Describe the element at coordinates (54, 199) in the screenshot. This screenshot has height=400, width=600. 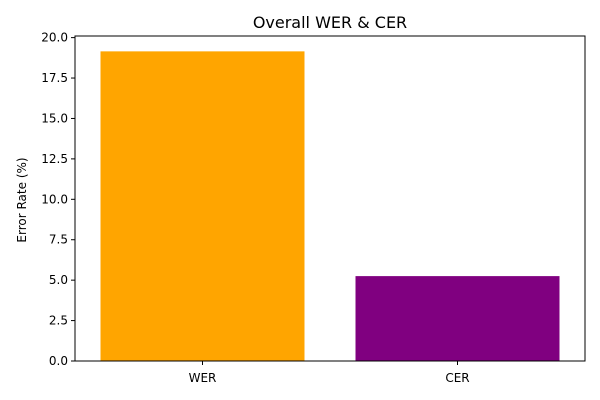
I see `y-tick-label: 10.0` at that location.